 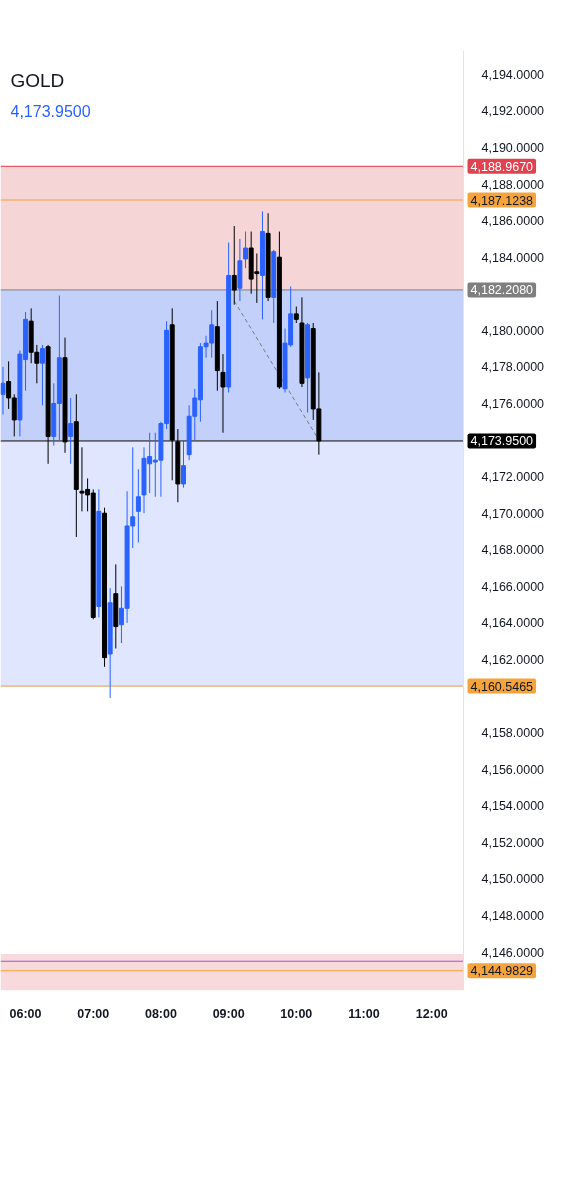 What do you see at coordinates (364, 1013) in the screenshot?
I see `x-tick-label: 11:00` at bounding box center [364, 1013].